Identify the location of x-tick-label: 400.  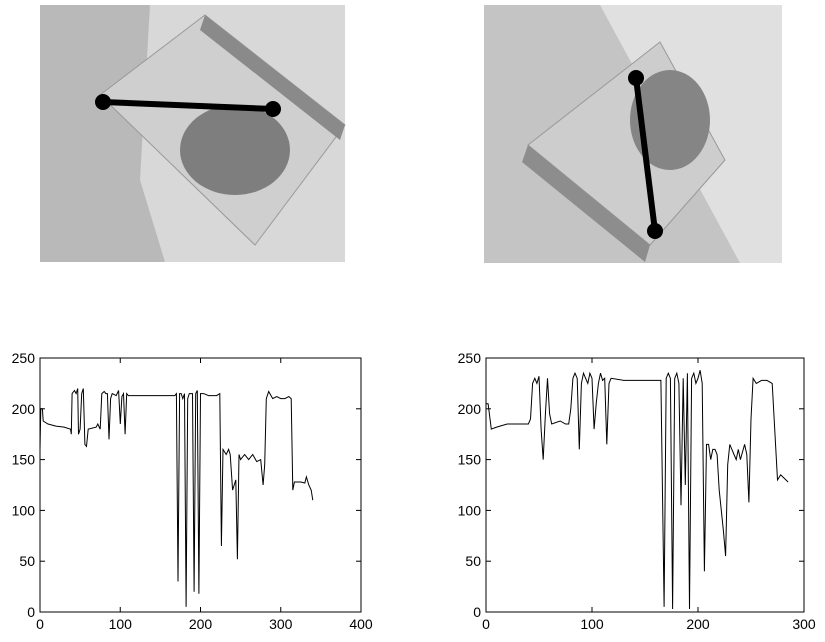
(361, 624).